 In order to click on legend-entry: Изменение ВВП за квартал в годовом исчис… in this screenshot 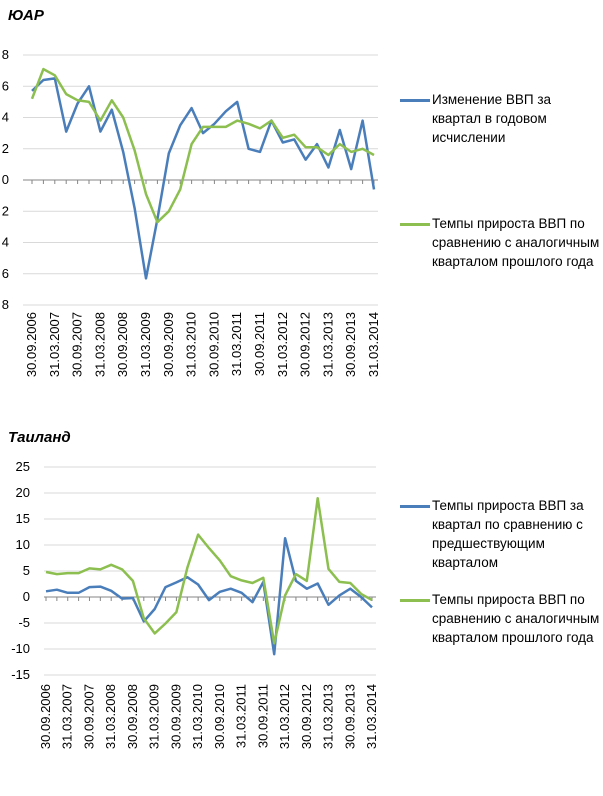, I will do `click(501, 118)`.